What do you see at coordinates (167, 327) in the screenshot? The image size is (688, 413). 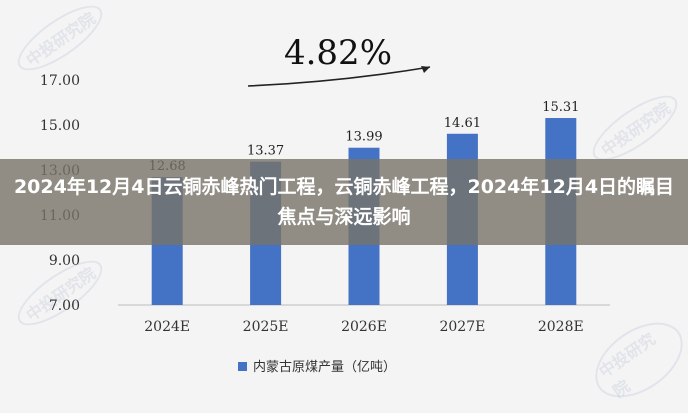 I see `x-tick-label: 2024E` at bounding box center [167, 327].